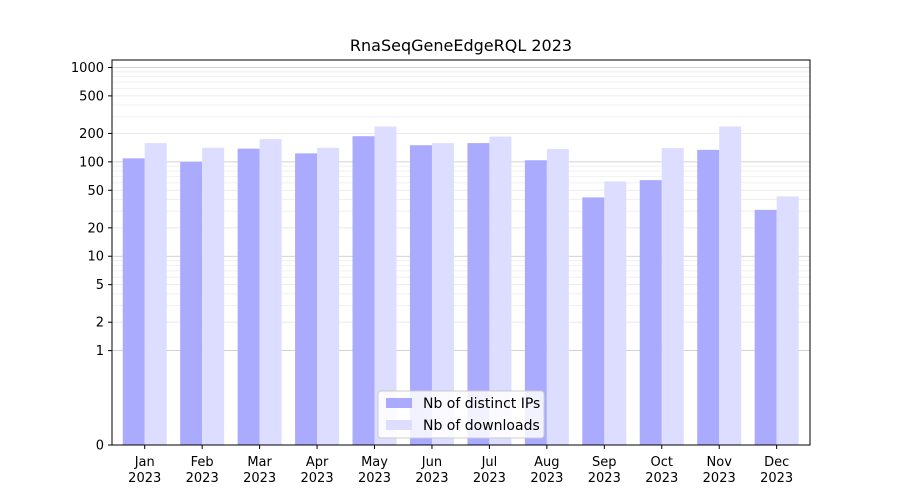  What do you see at coordinates (100, 285) in the screenshot?
I see `y-tick-label: 5` at bounding box center [100, 285].